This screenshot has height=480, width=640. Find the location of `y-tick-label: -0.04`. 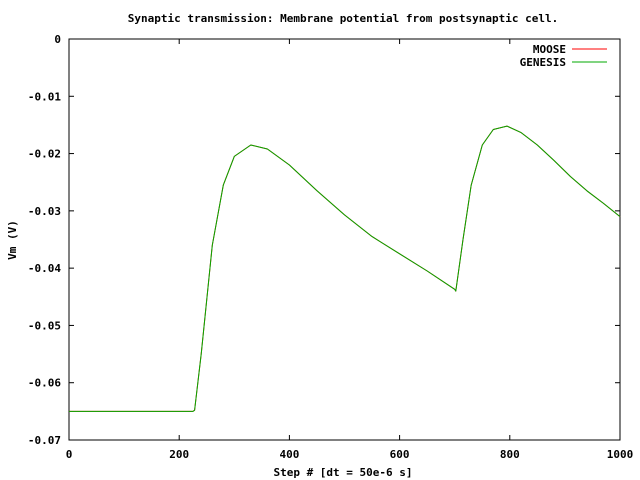

y-tick-label: -0.04 is located at coordinates (44, 268).